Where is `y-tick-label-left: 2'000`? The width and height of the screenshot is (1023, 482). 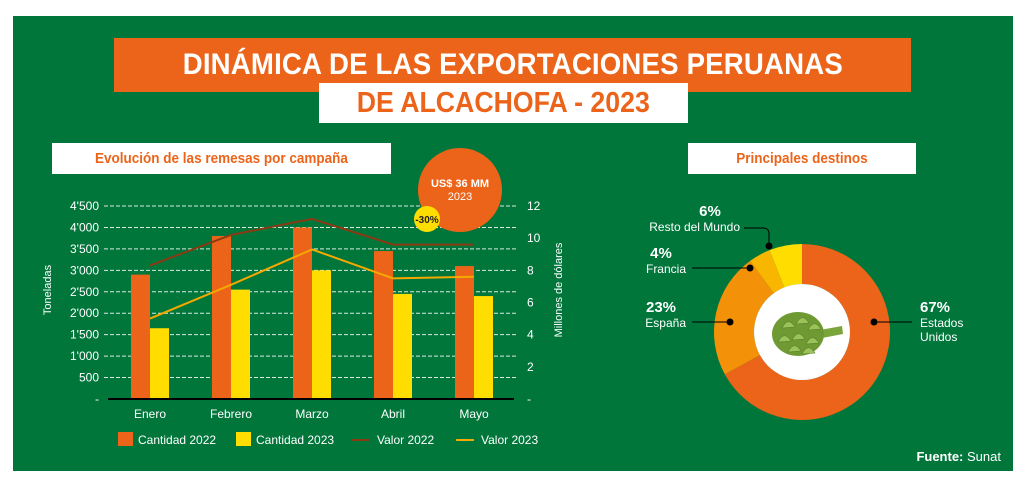
y-tick-label-left: 2'000 is located at coordinates (84, 313).